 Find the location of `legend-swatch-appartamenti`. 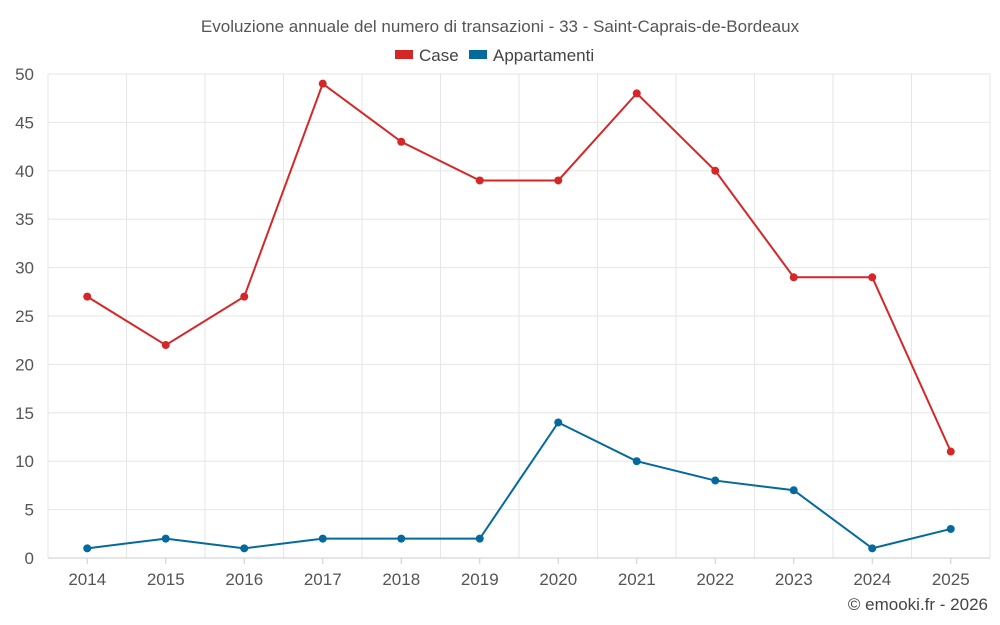

legend-swatch-appartamenti is located at coordinates (478, 54).